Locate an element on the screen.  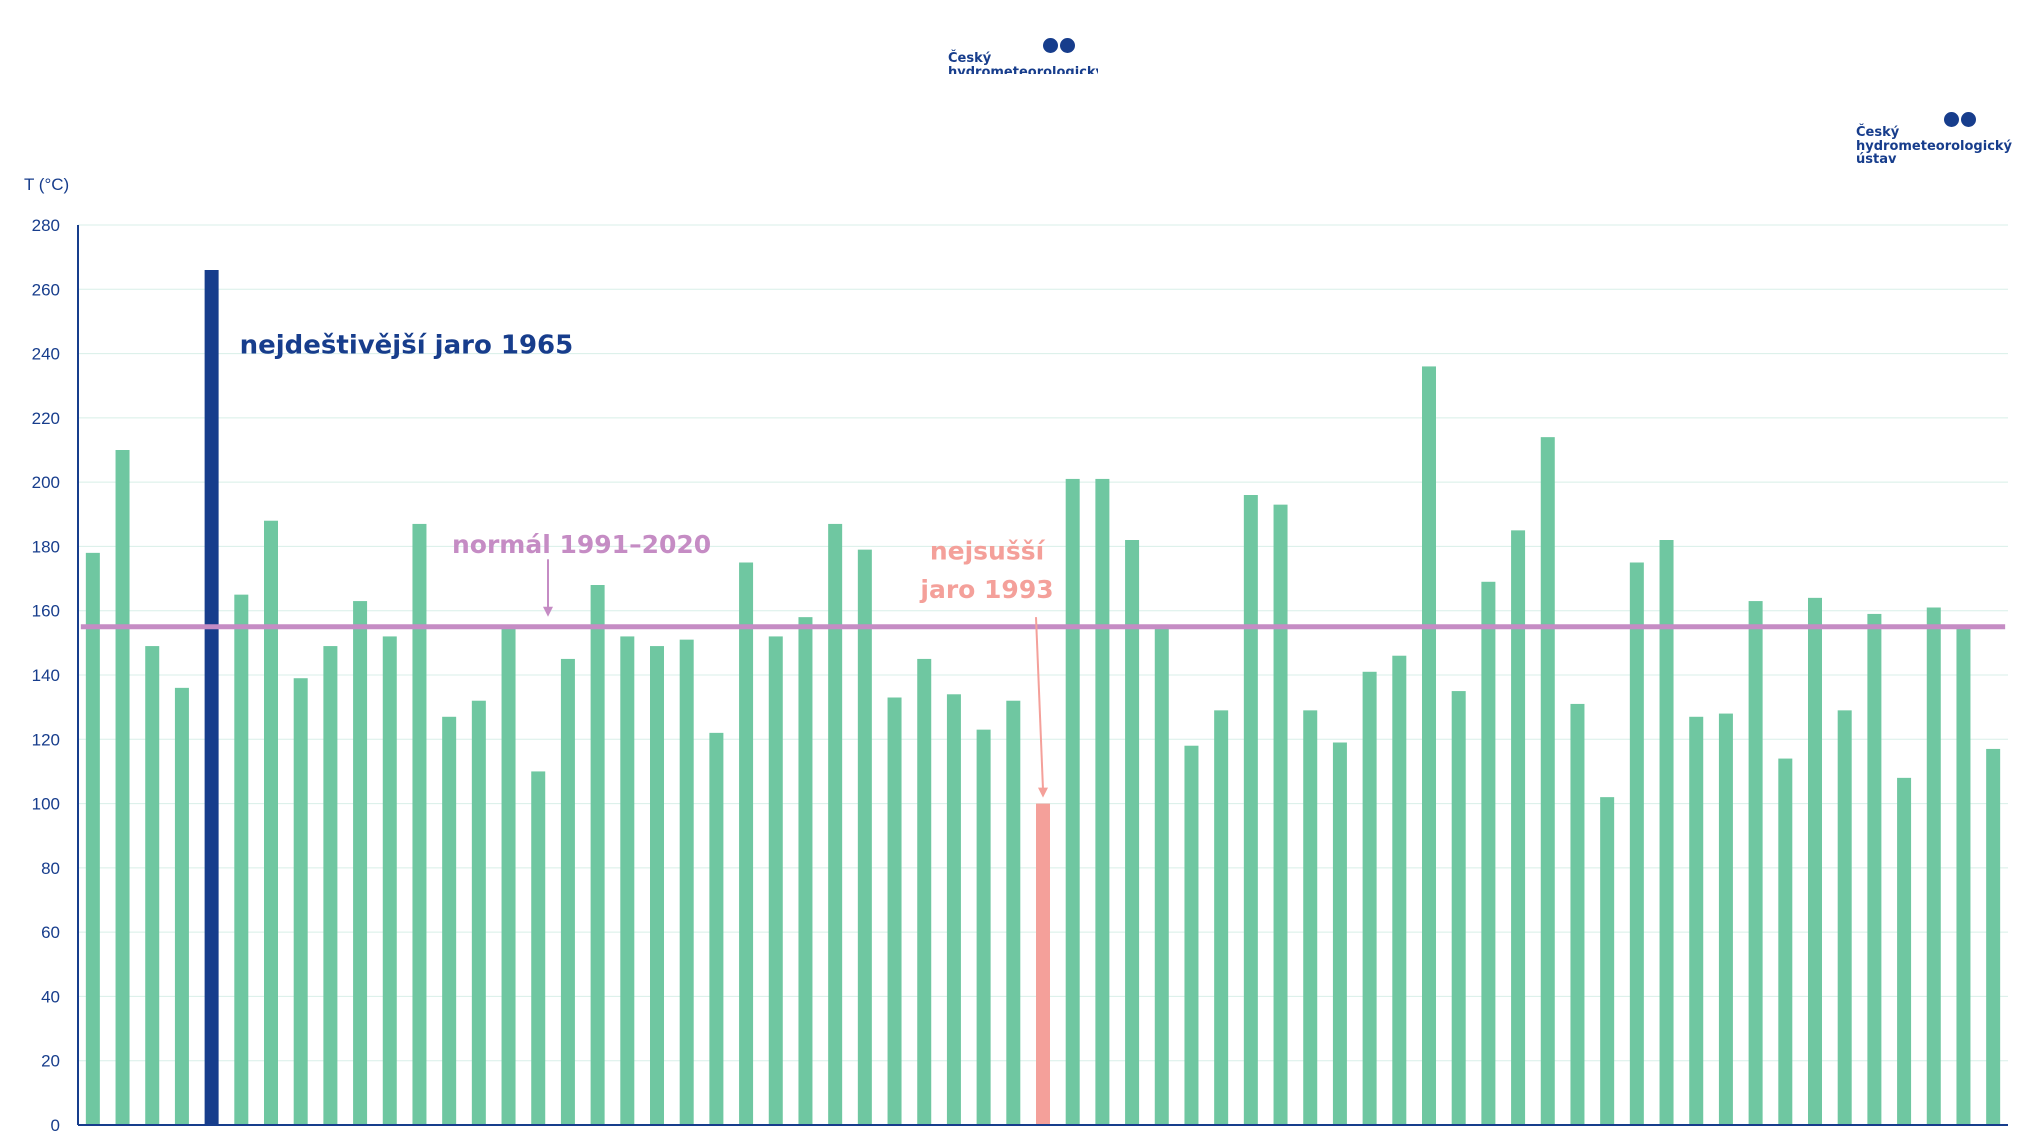
y-tick-label: 120 is located at coordinates (46, 739).